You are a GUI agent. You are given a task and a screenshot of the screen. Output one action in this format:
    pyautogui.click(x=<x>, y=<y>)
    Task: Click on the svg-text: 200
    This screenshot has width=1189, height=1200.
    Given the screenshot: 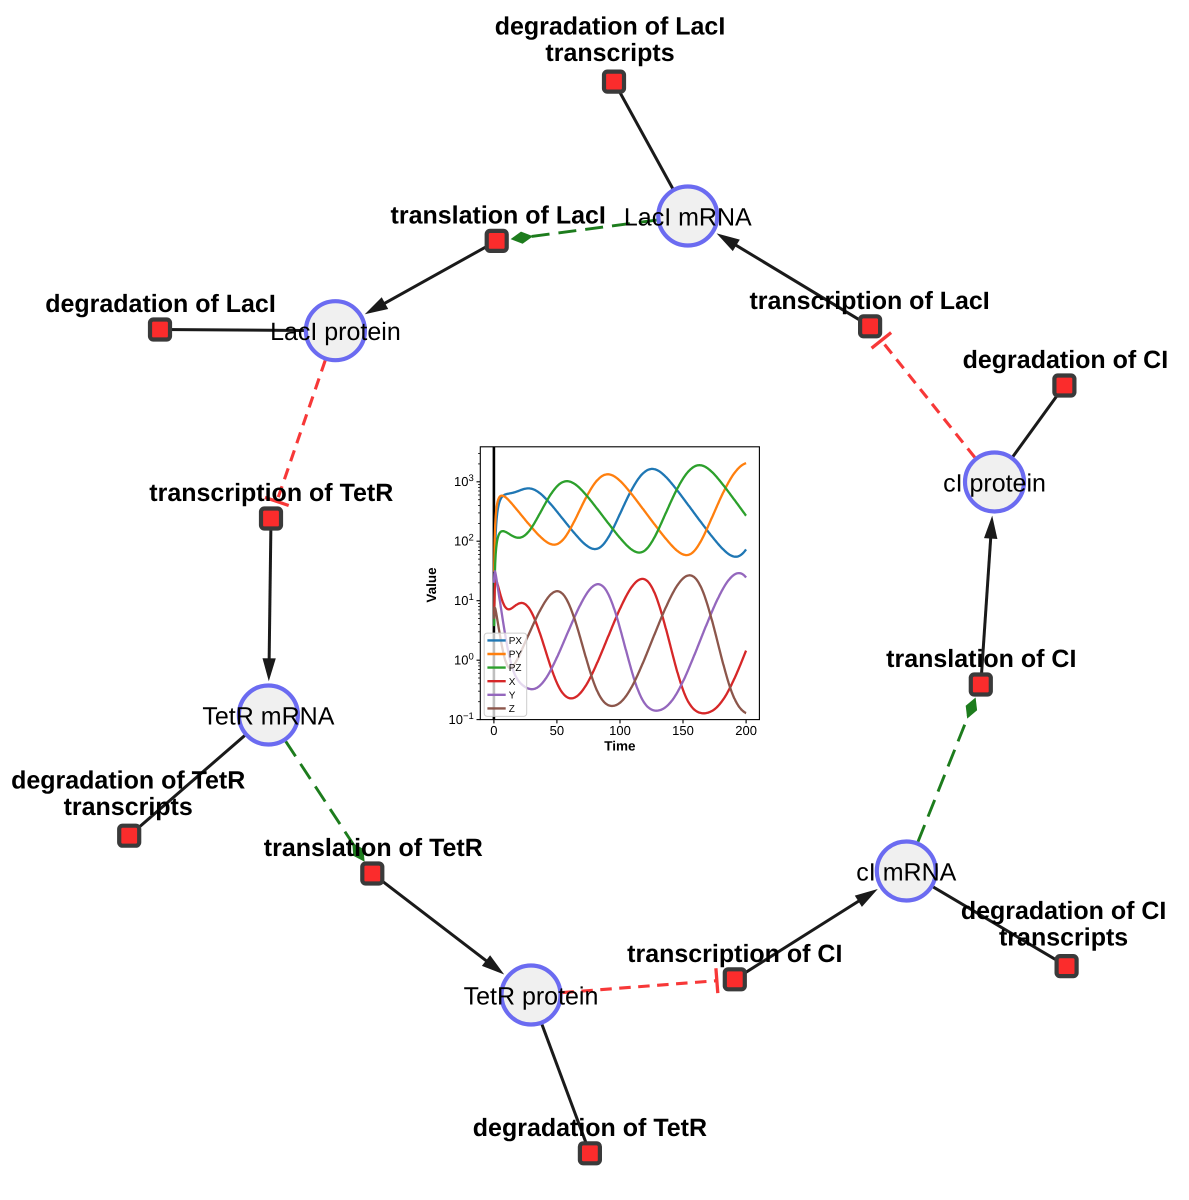 What is the action you would take?
    pyautogui.click(x=746, y=730)
    